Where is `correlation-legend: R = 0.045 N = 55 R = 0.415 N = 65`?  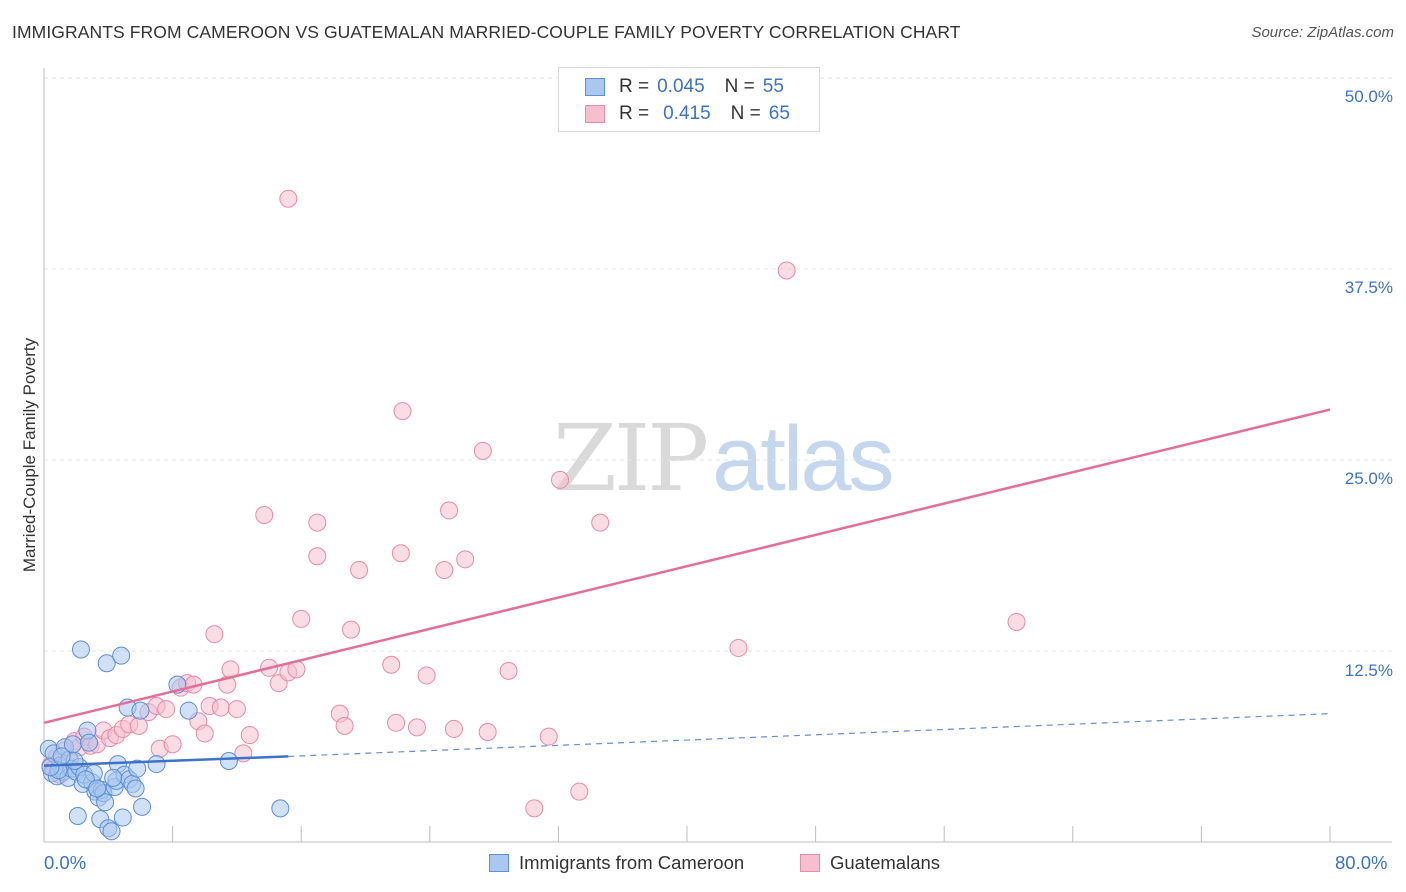 correlation-legend: R = 0.045 N = 55 R = 0.415 N = 65 is located at coordinates (689, 99).